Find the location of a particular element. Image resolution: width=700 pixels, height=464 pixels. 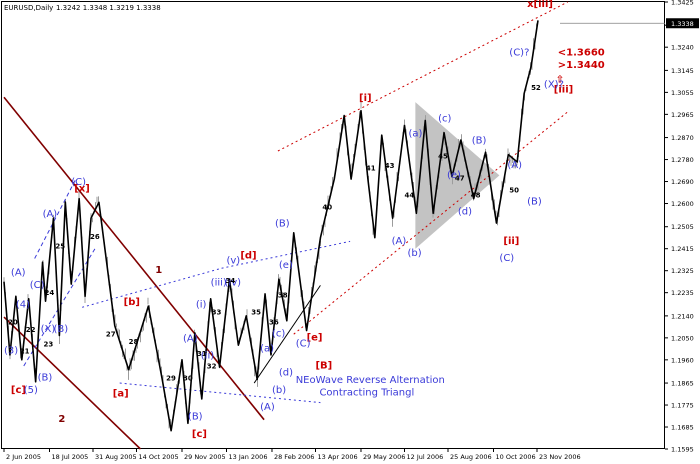

channel-triangle-upper-ext is located at coordinates (286, 254).